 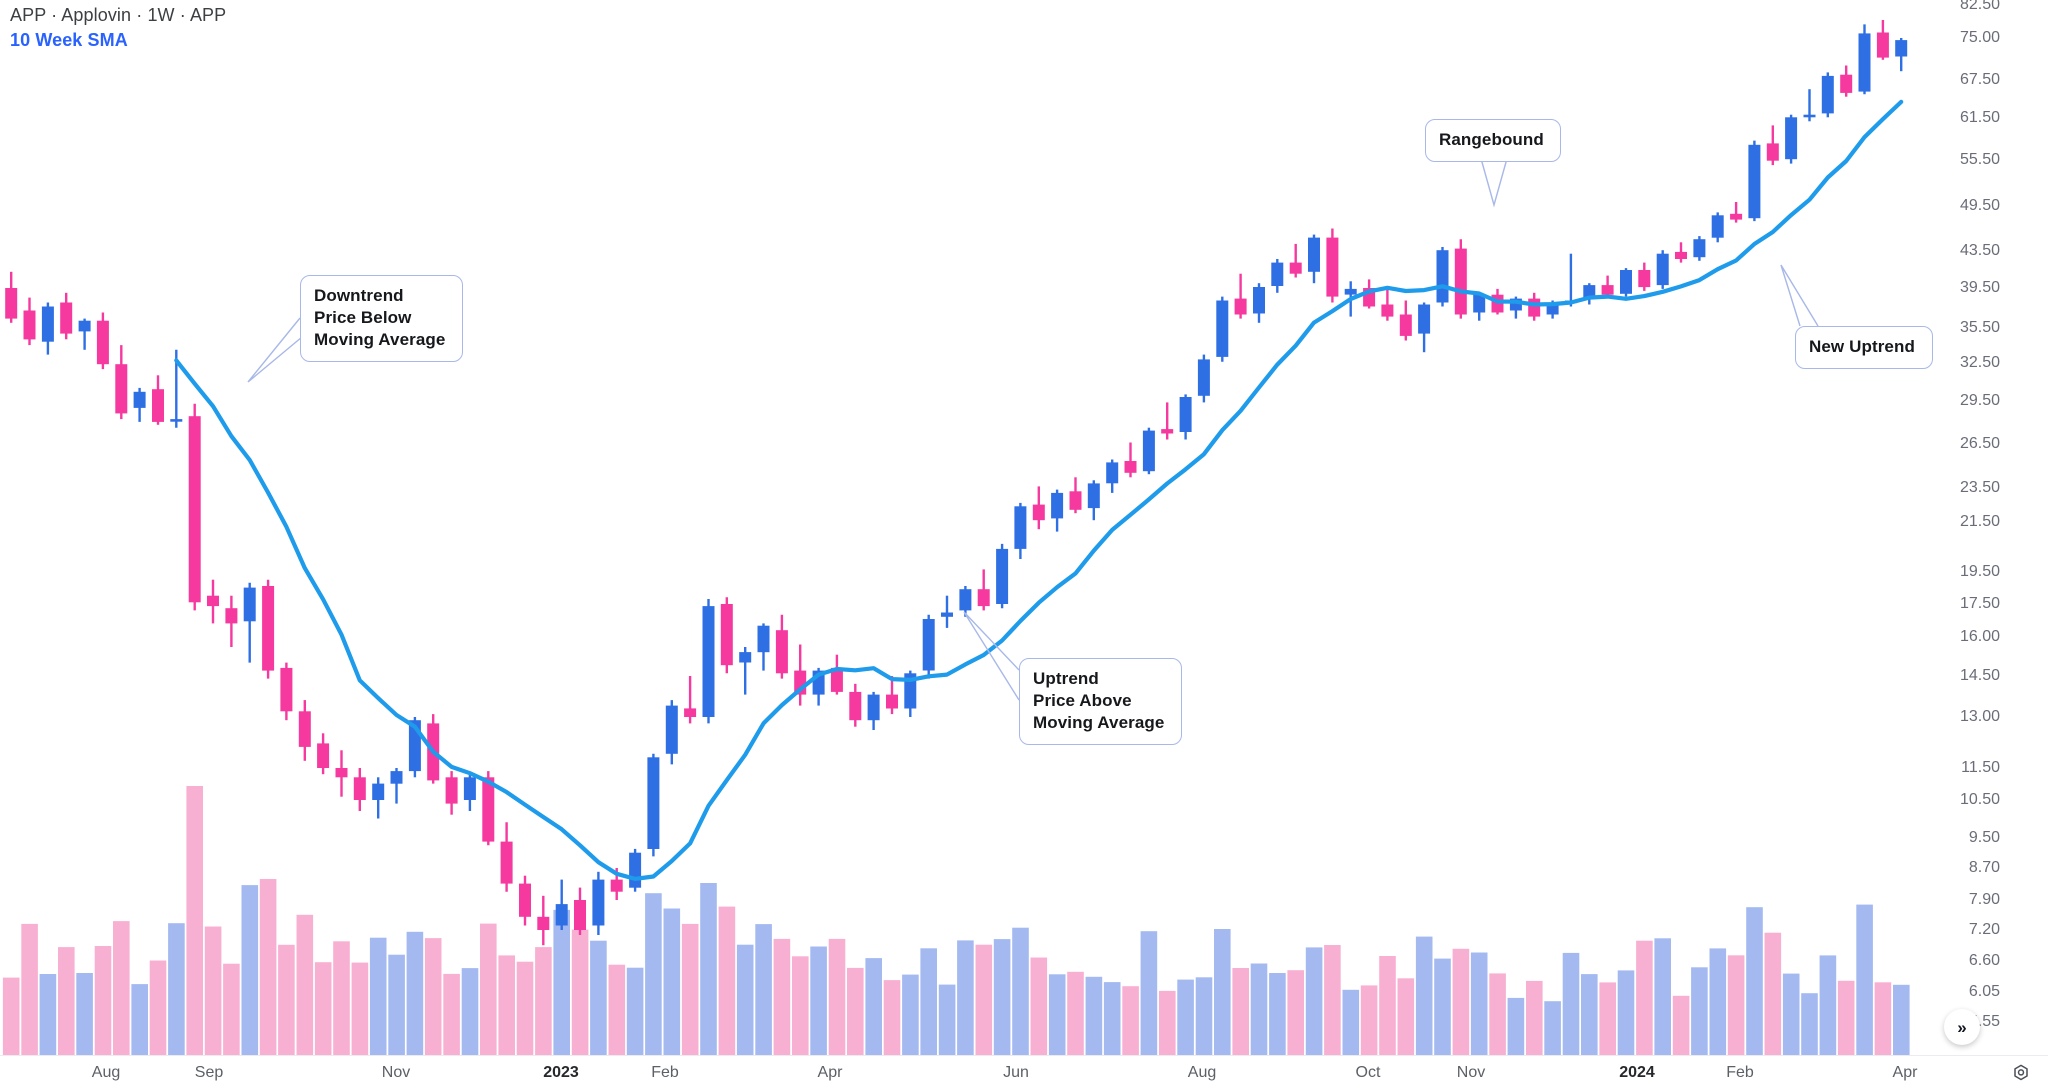 What do you see at coordinates (1864, 348) in the screenshot?
I see `annotation-new-uptrend: New Uptrend` at bounding box center [1864, 348].